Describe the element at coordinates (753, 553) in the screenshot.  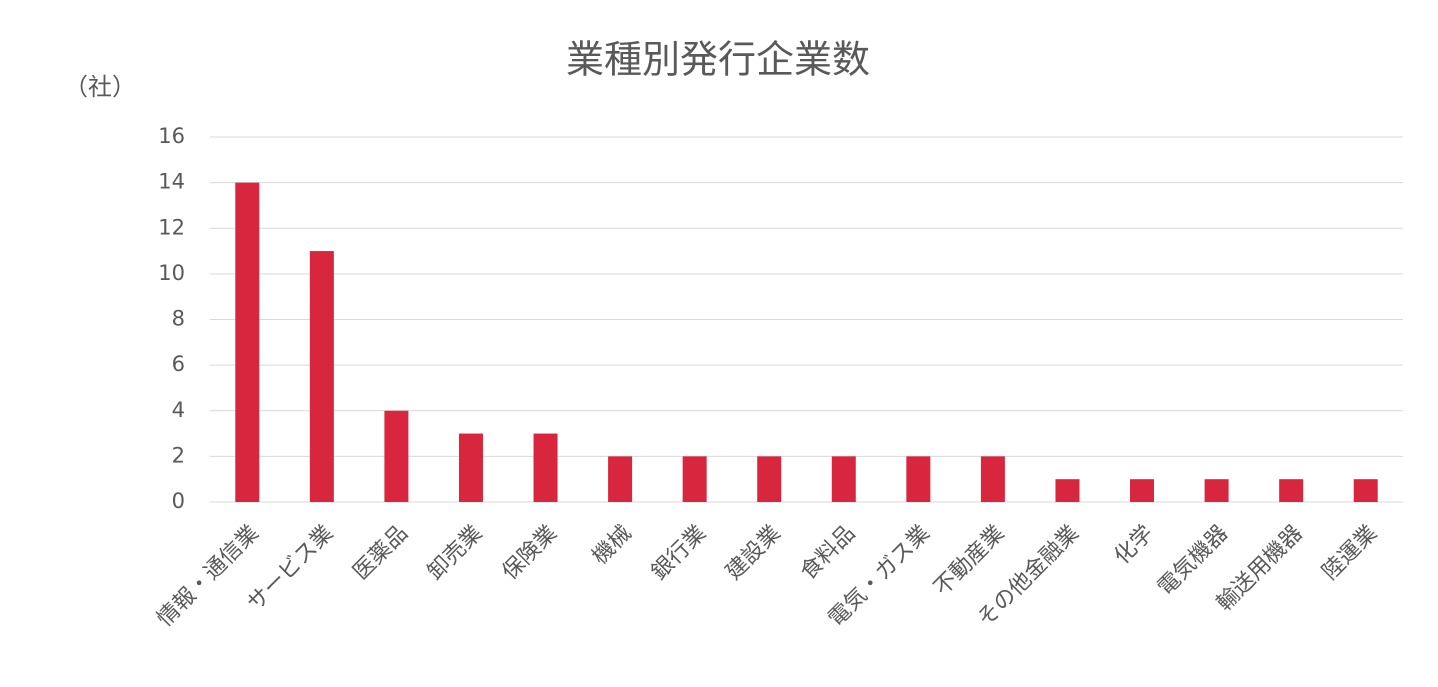
I see `x-tick-label: 建設業` at that location.